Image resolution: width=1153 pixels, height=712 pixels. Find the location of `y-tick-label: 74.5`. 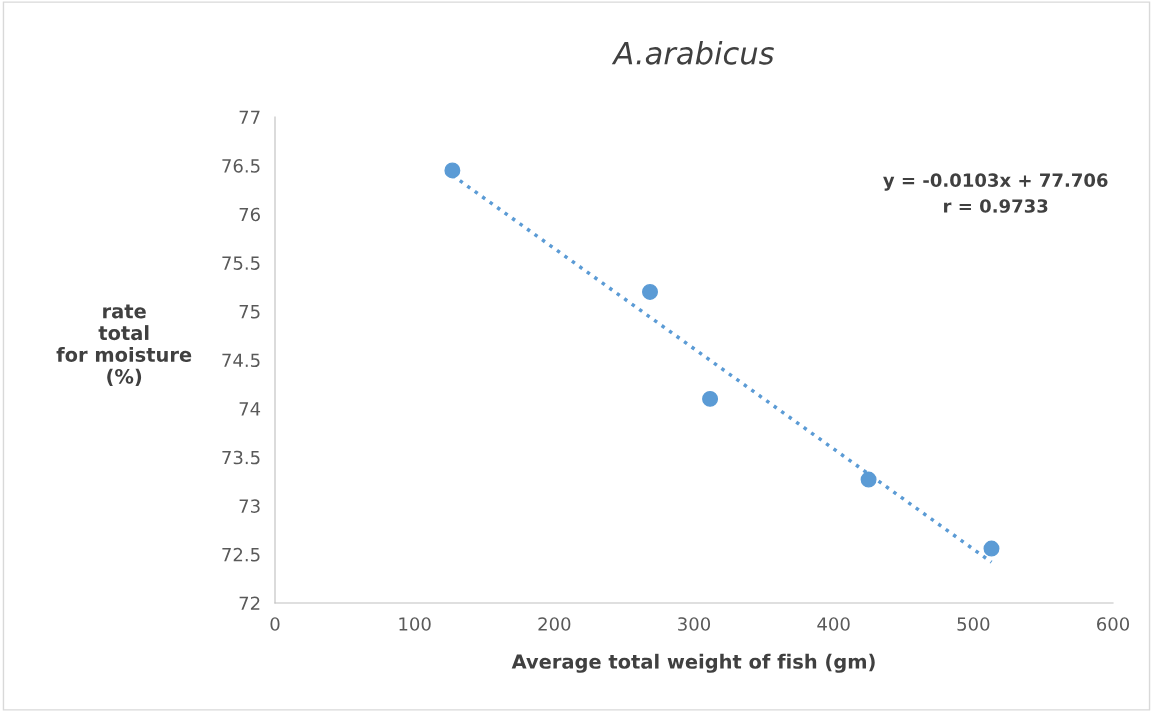

y-tick-label: 74.5 is located at coordinates (241, 360).